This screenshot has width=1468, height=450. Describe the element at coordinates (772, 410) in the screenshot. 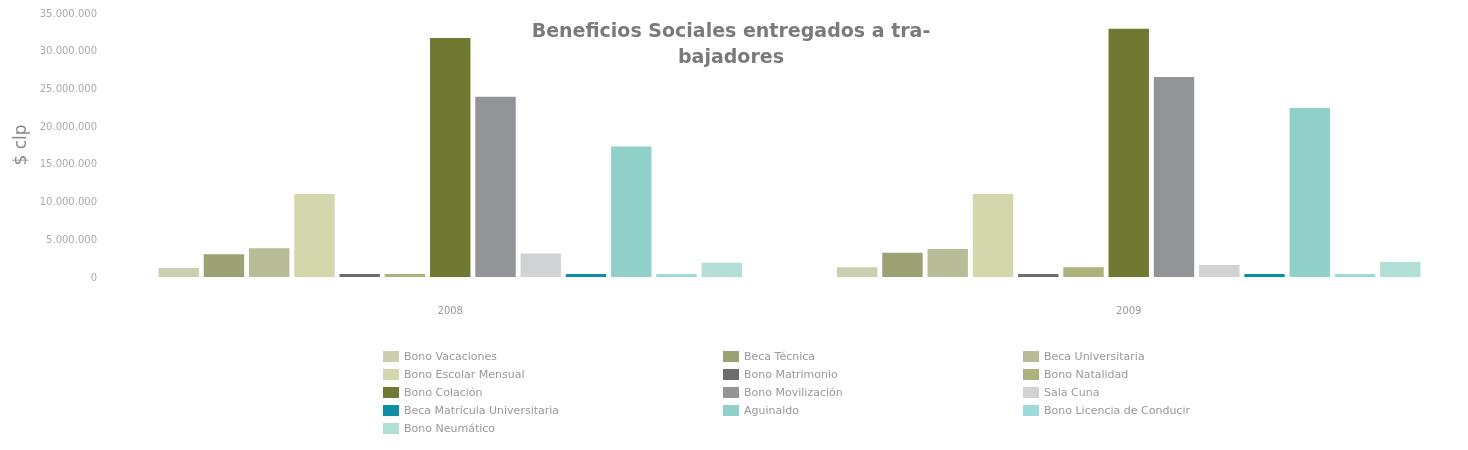

I see `legend-label: Aguinaldo` at that location.